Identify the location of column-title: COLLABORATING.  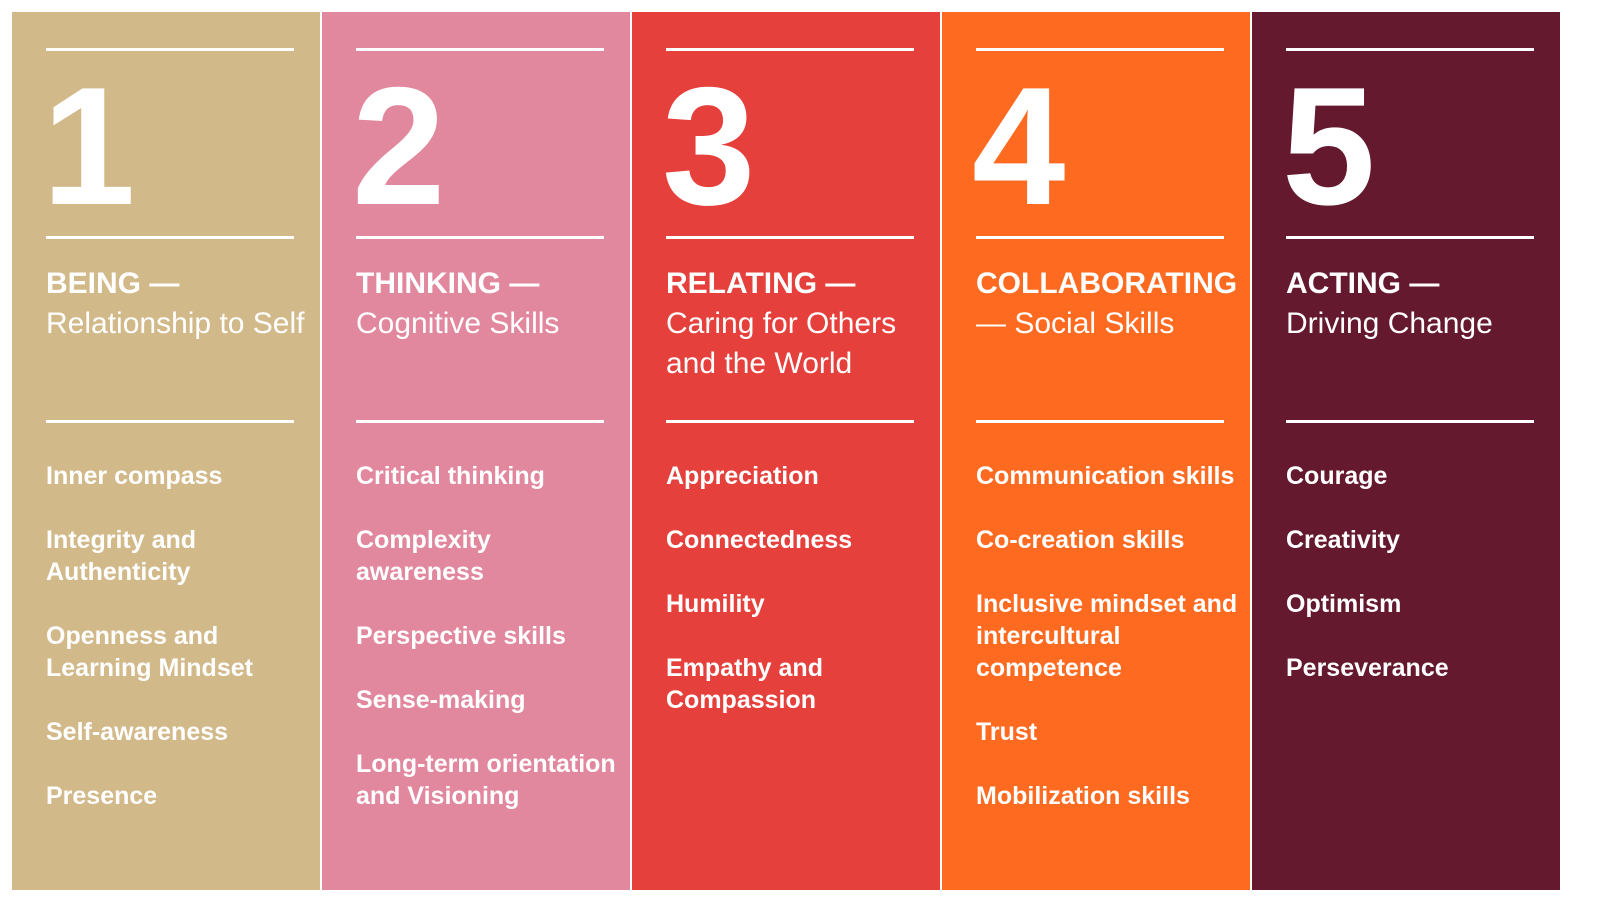
(1107, 283).